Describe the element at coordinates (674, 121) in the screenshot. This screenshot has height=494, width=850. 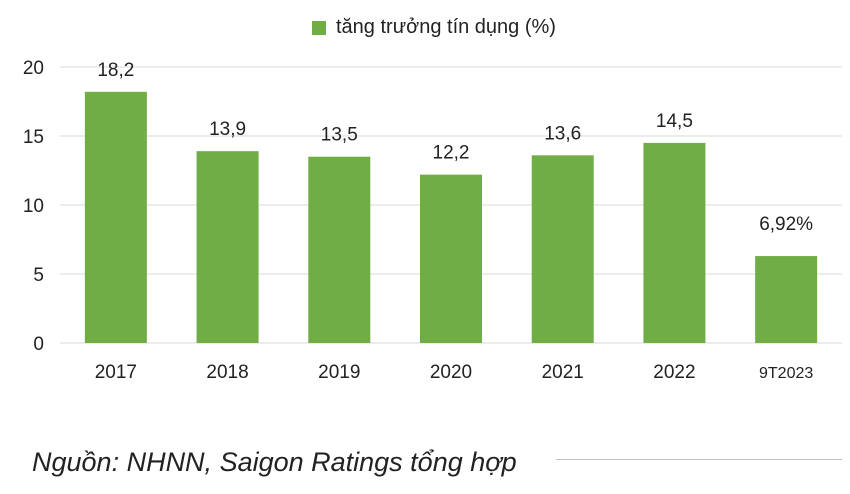
I see `data-label: 14,5` at that location.